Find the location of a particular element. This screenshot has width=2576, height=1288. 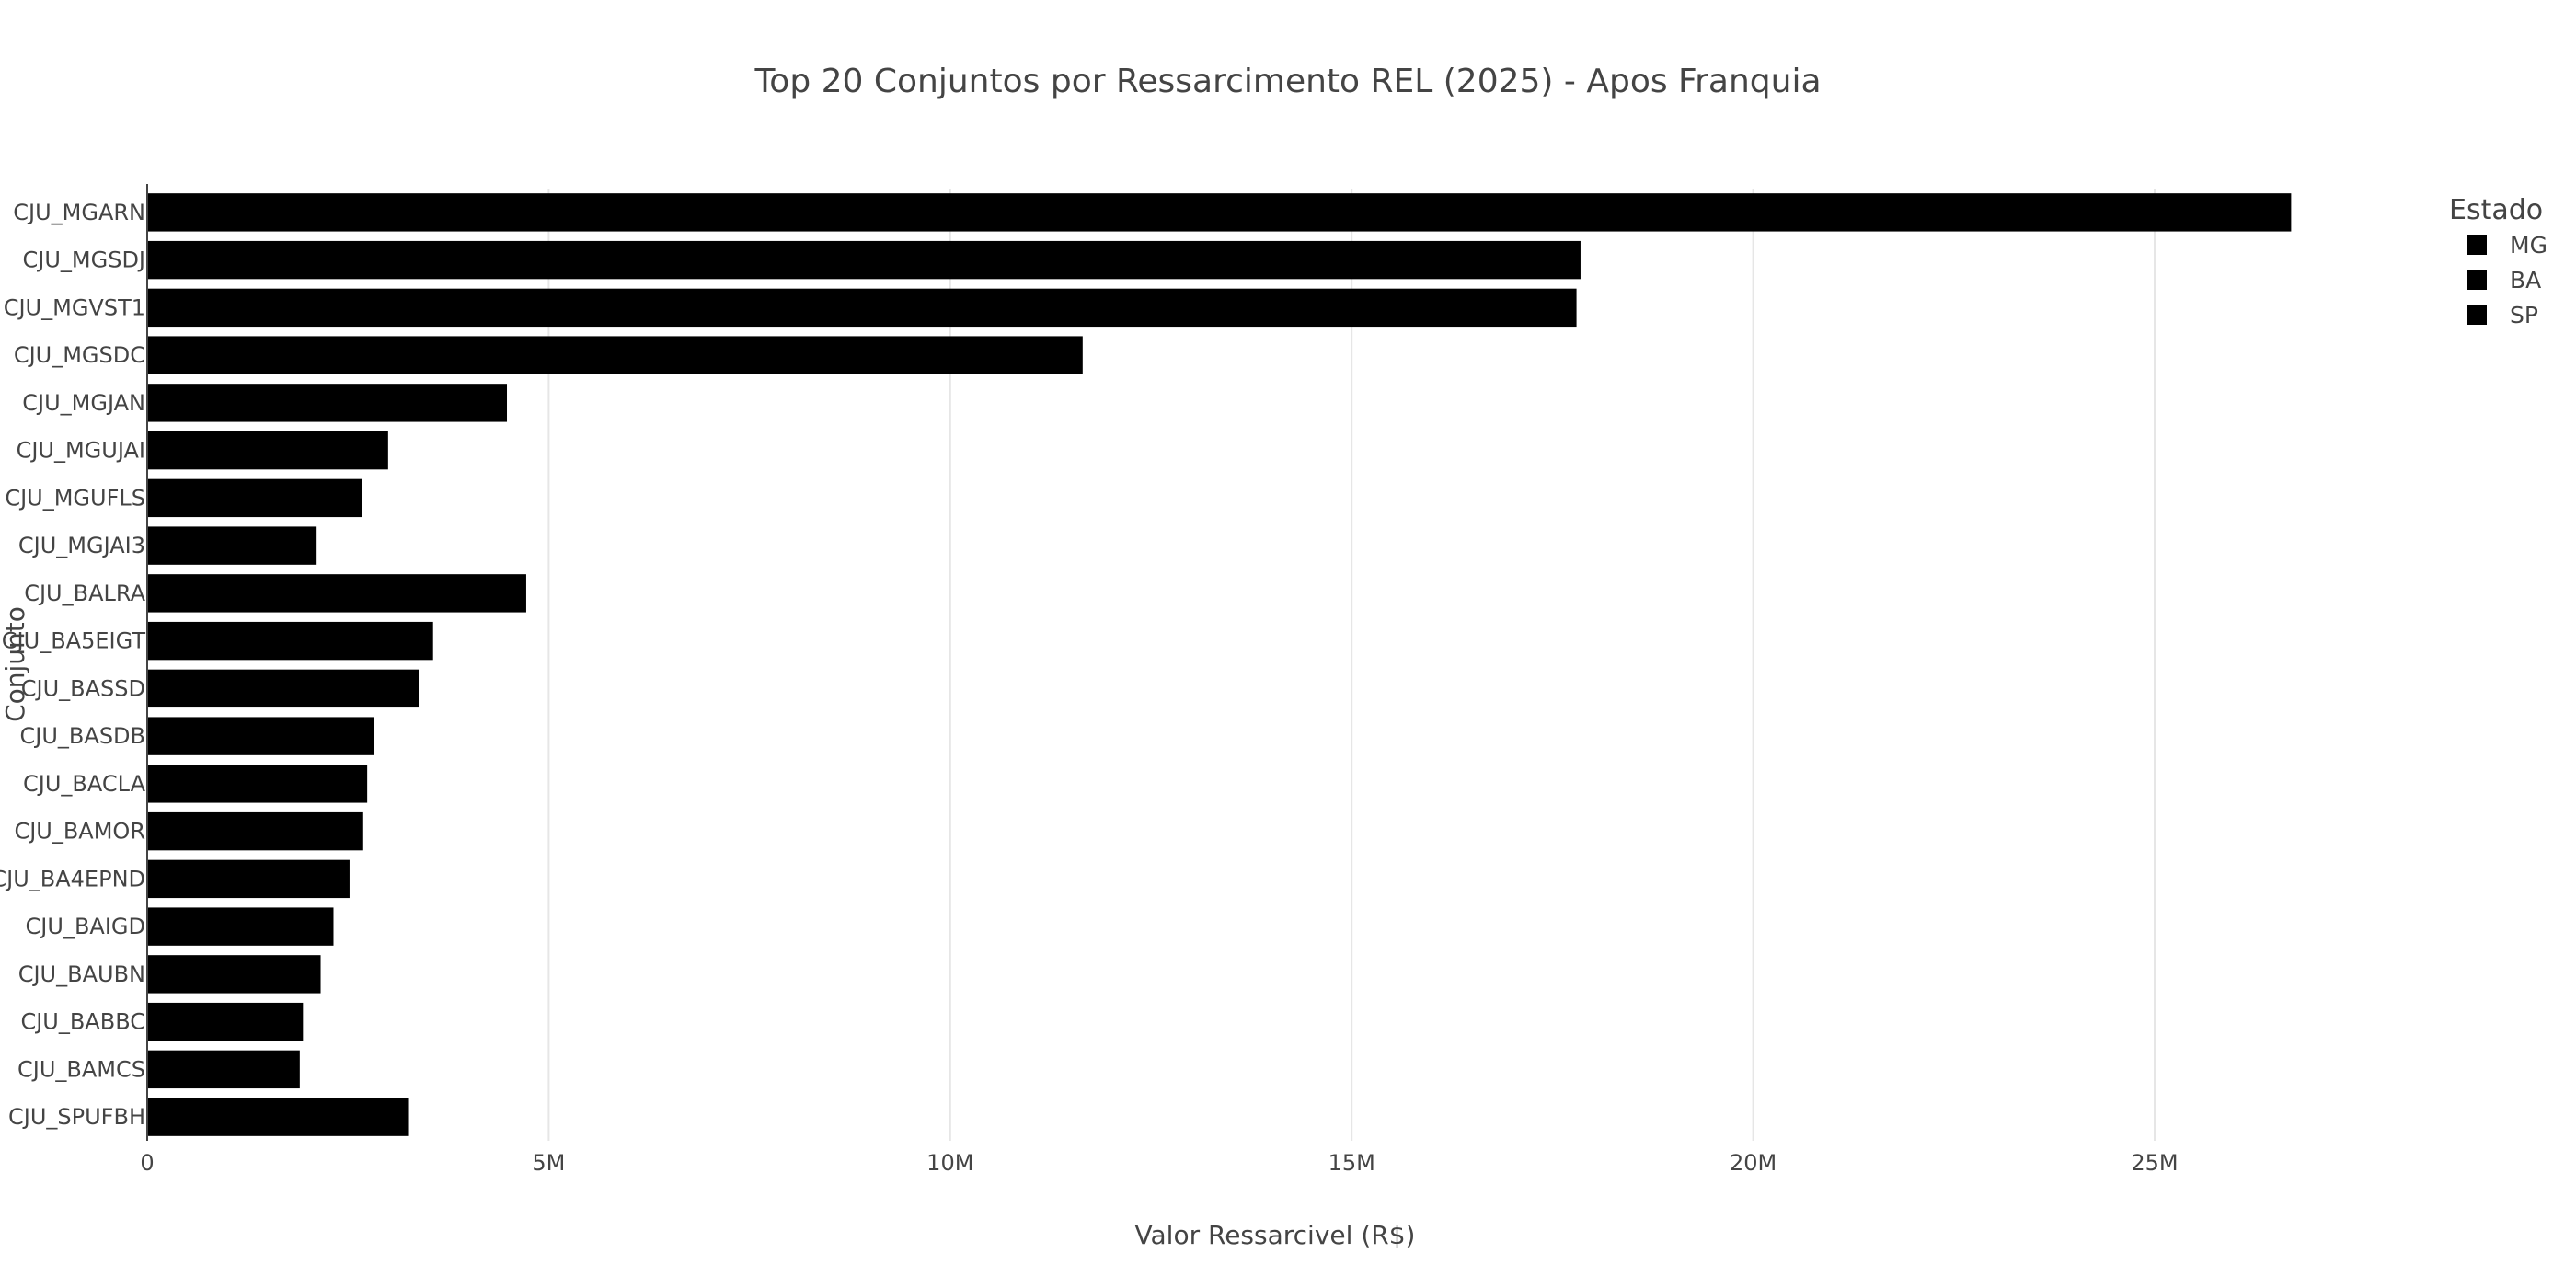

bar-cju-baubn is located at coordinates (234, 974).